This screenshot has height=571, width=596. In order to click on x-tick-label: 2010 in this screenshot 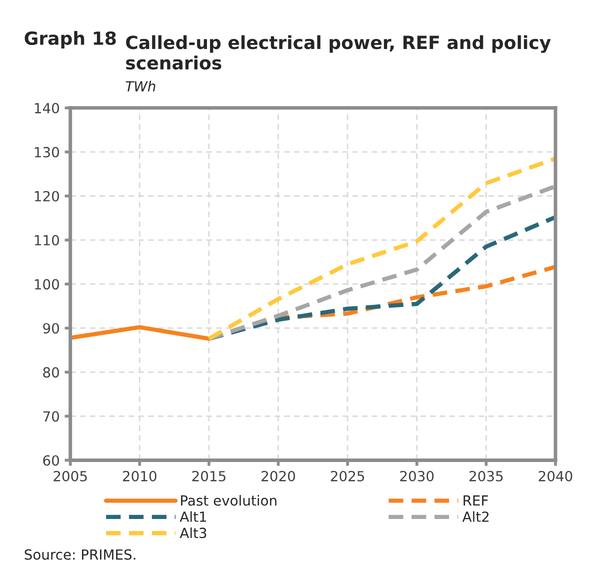, I will do `click(139, 476)`.